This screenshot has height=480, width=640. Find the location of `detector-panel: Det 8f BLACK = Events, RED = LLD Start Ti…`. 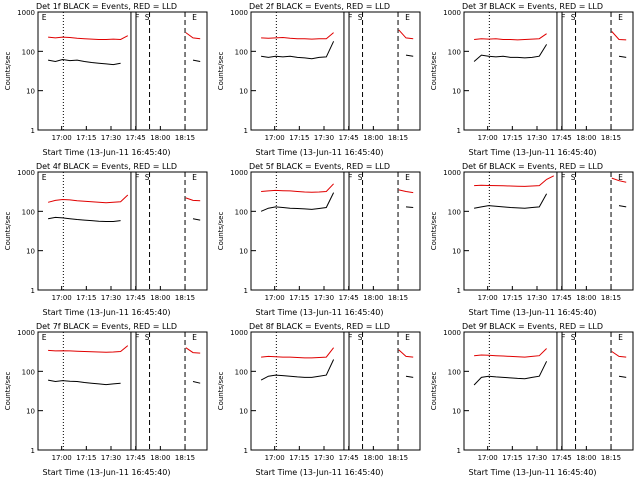

detector-panel: Det 8f BLACK = Events, RED = LLD Start Ti… is located at coordinates (319, 400).